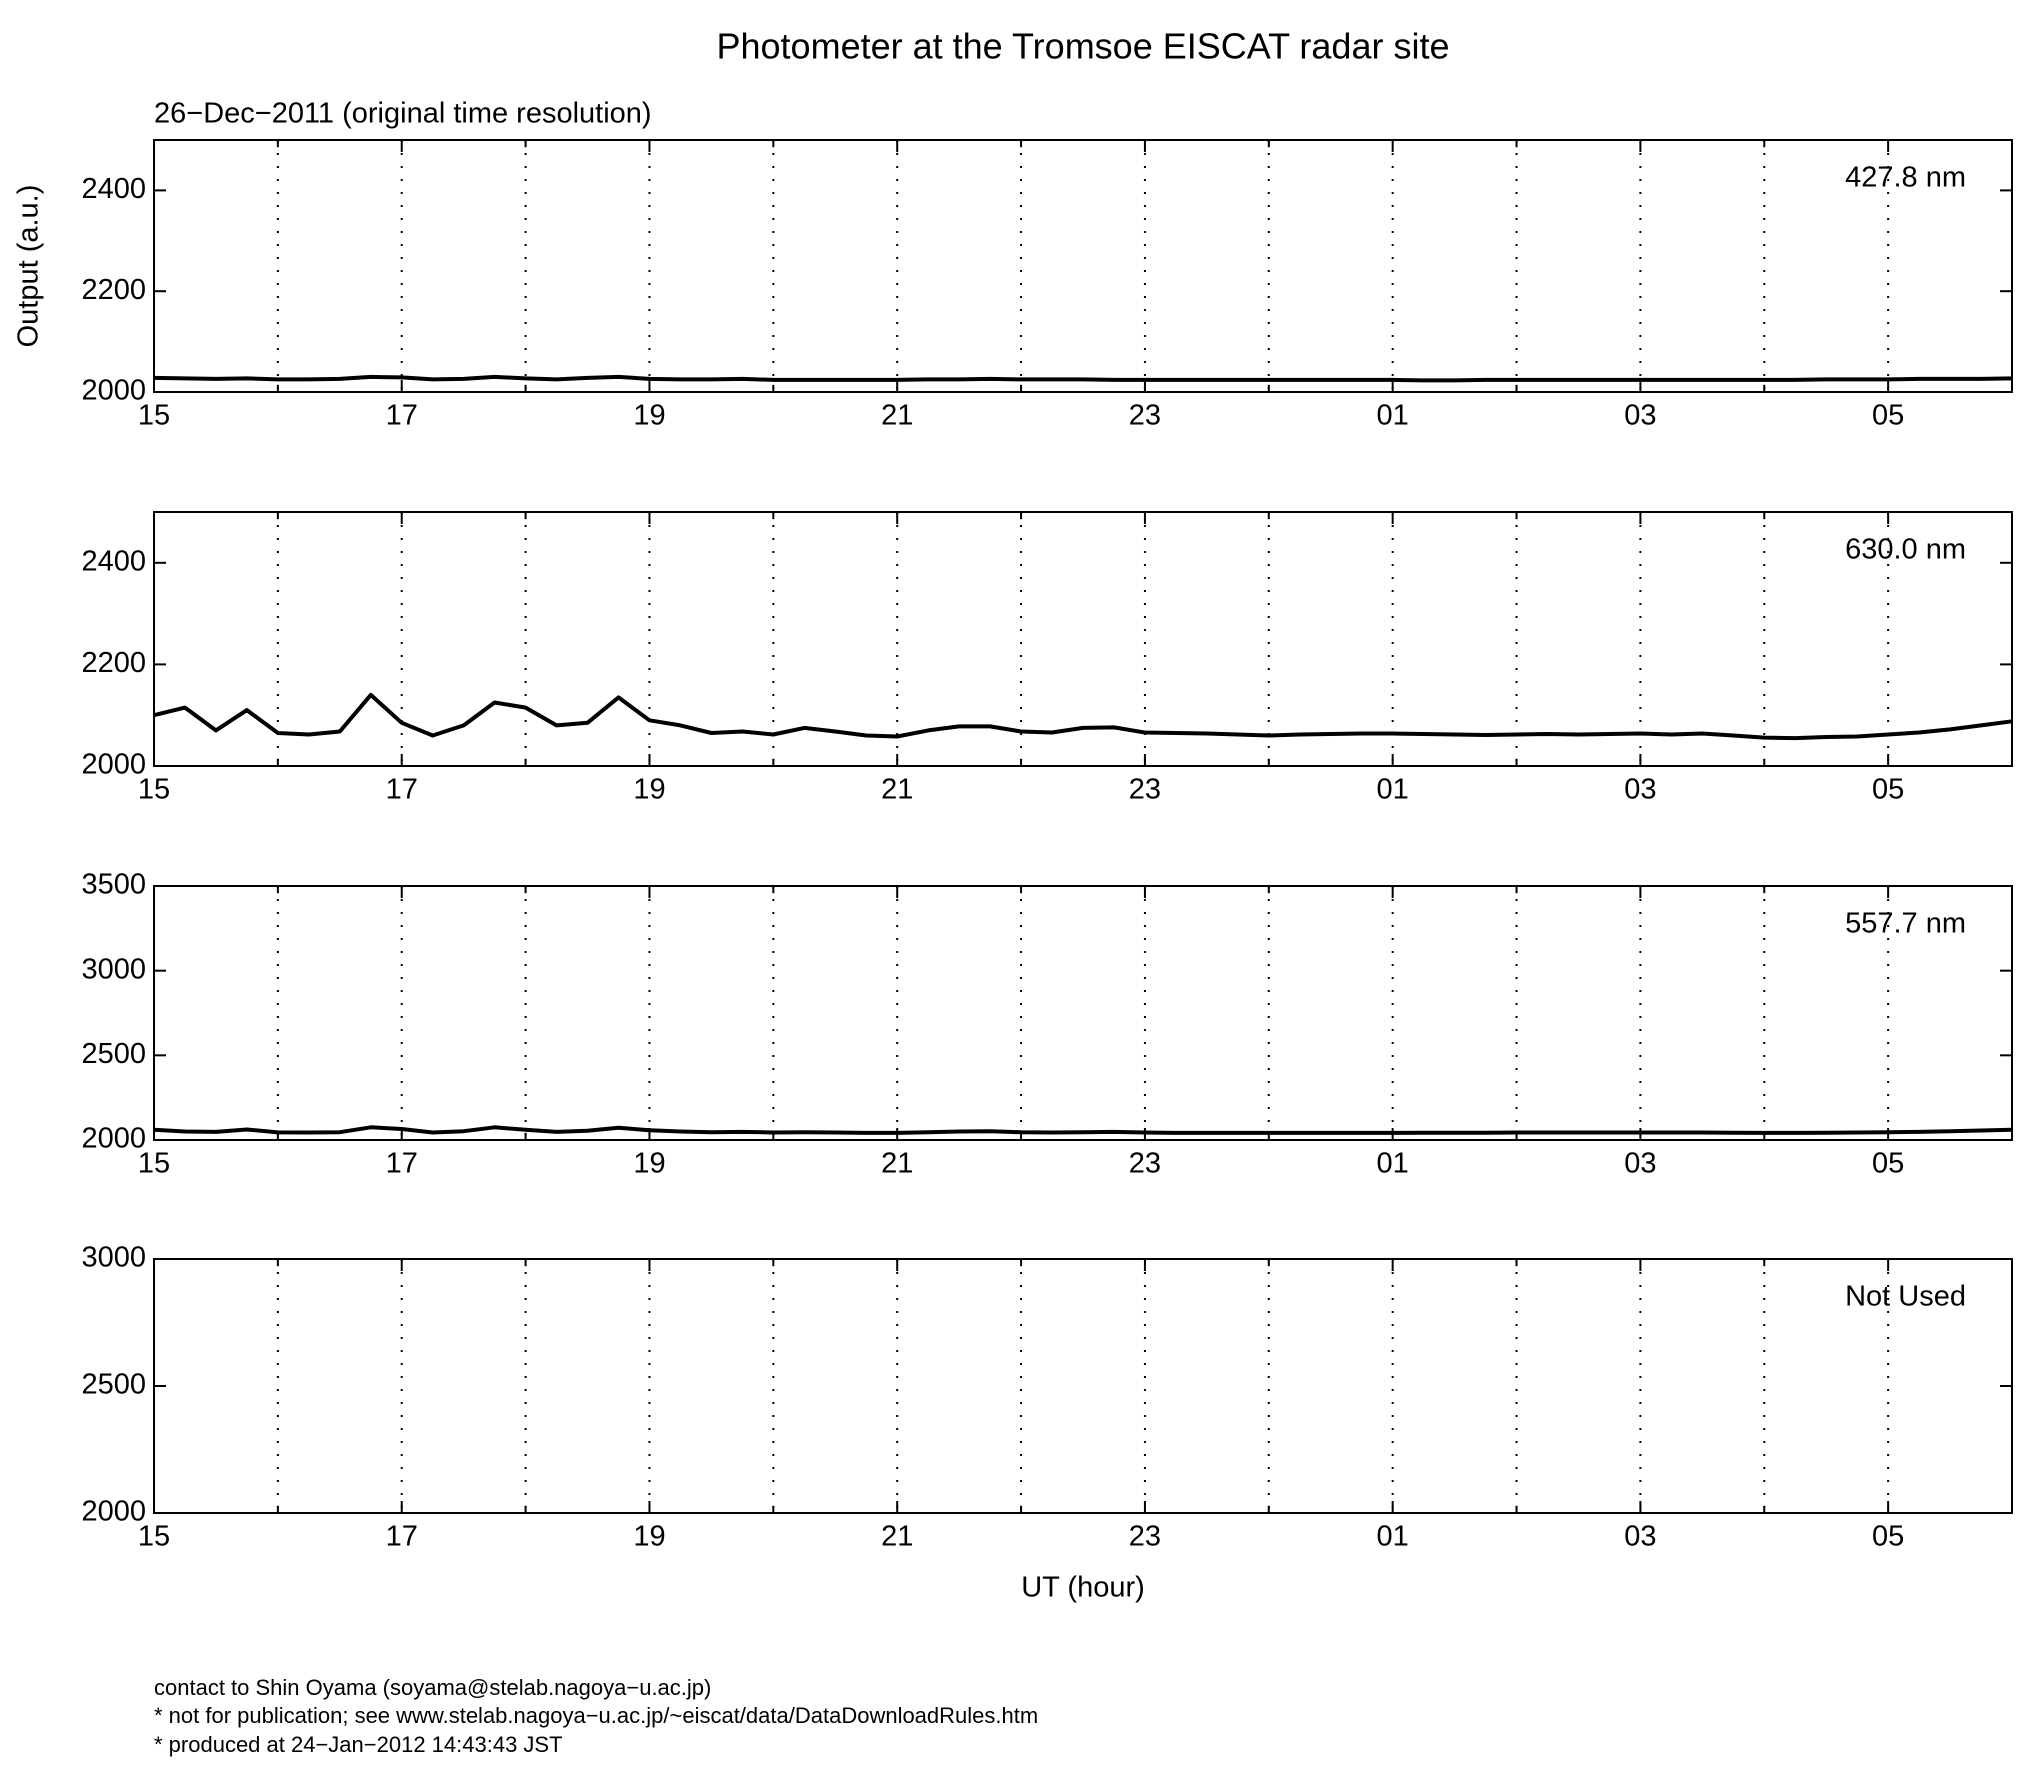 Image resolution: width=2029 pixels, height=1771 pixels. What do you see at coordinates (113, 885) in the screenshot?
I see `y-tick-label: 3500` at bounding box center [113, 885].